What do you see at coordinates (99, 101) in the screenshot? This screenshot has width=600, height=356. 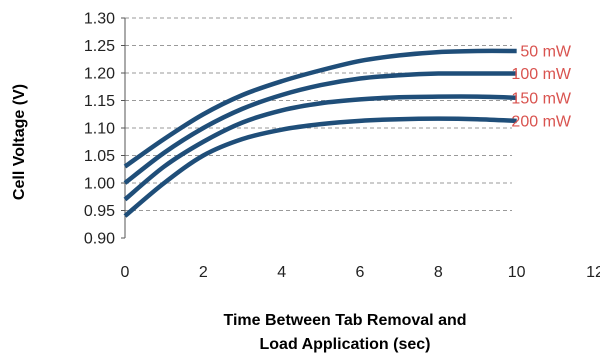 I see `y-tick-label: 1.15` at bounding box center [99, 101].